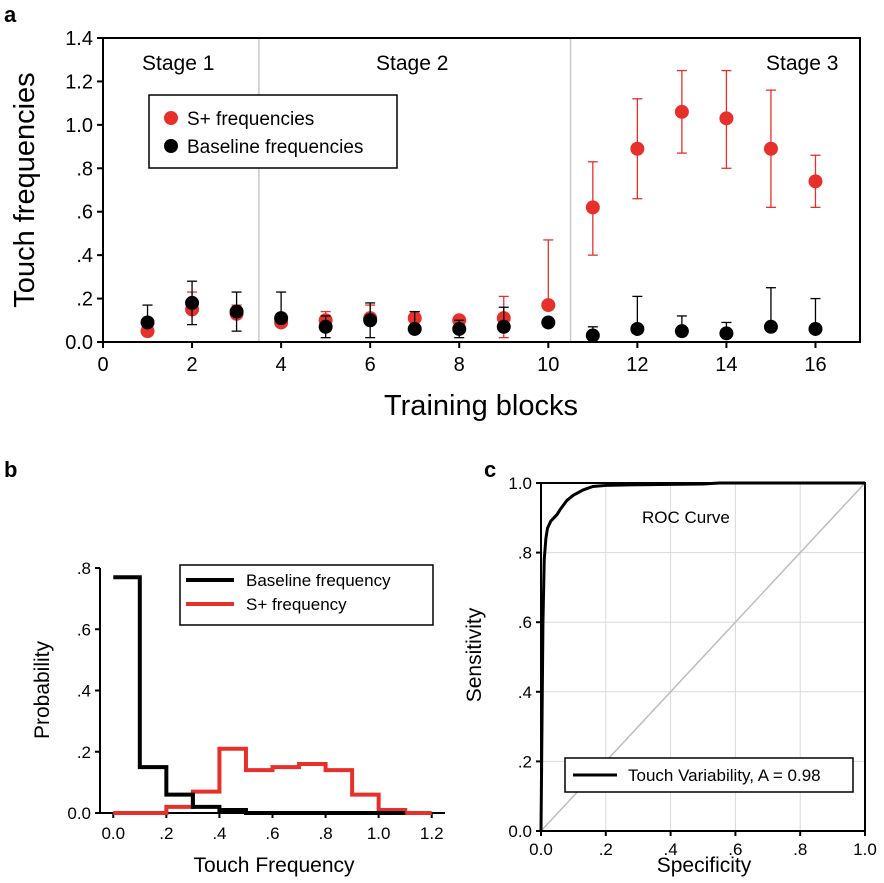 The image size is (884, 883). Describe the element at coordinates (178, 63) in the screenshot. I see `stage-1-label: Stage 1` at that location.